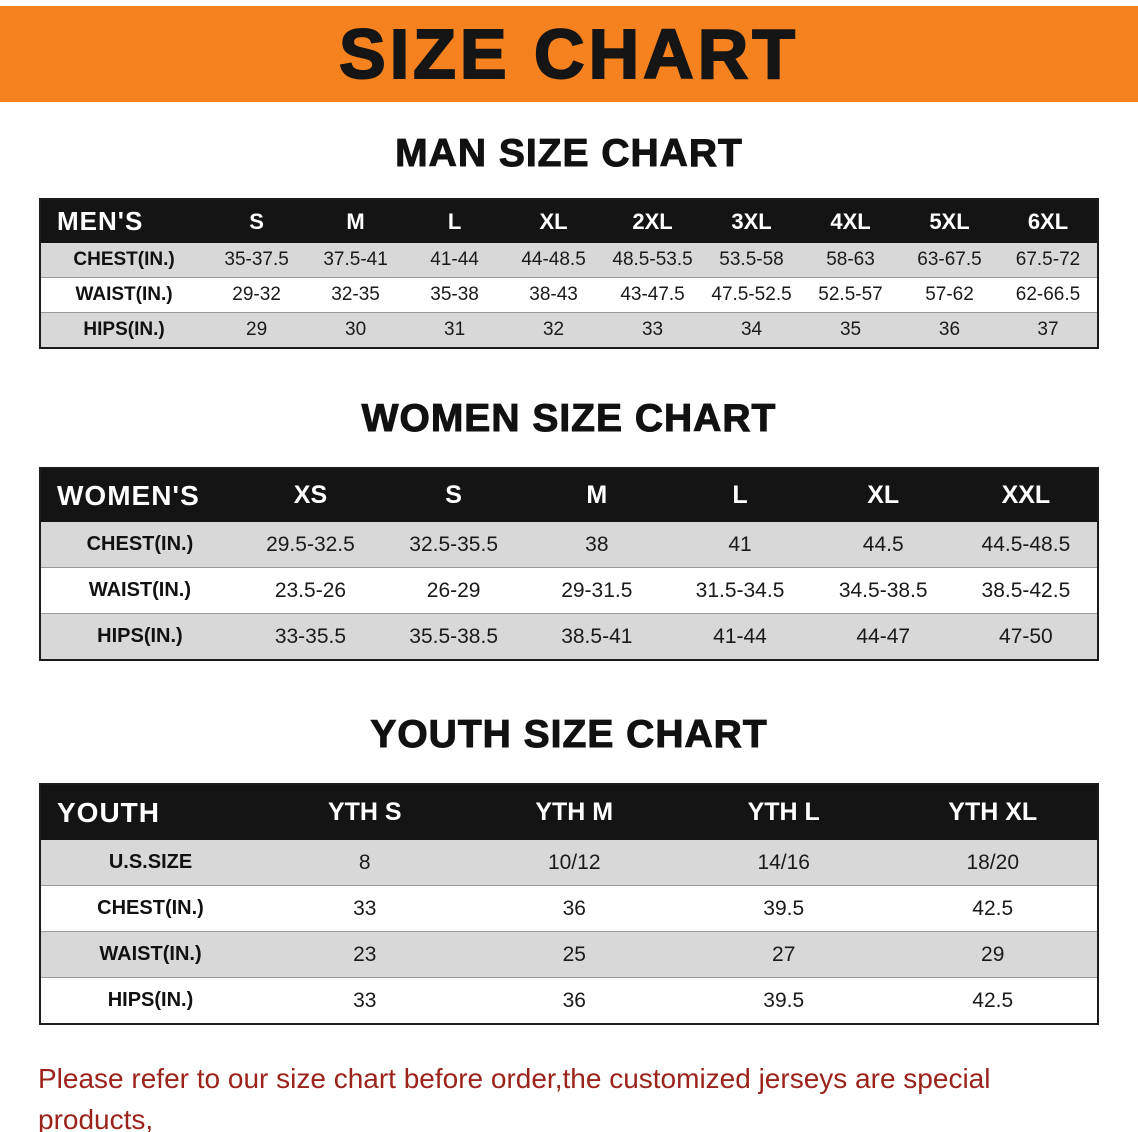 This screenshot has height=1132, width=1138. I want to click on measurement-value: 57-62, so click(949, 295).